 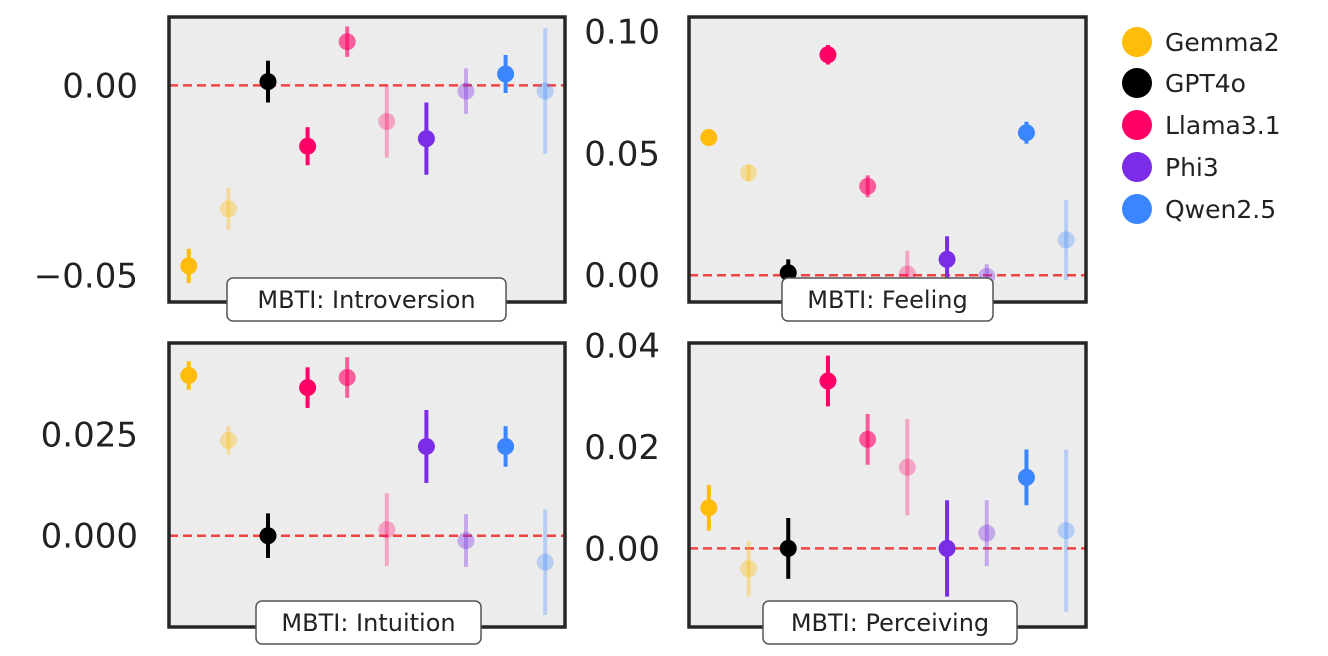 I want to click on legend-label-qwen2-5: Qwen2.5, so click(x=1220, y=209).